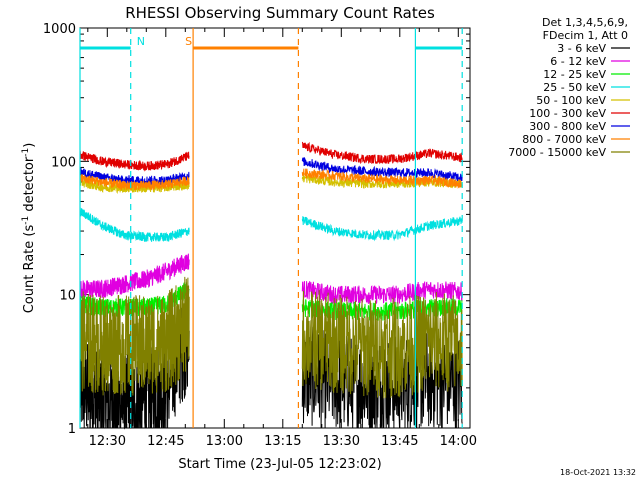 The width and height of the screenshot is (640, 480). Describe the element at coordinates (567, 113) in the screenshot. I see `legend-label-5: 100 - 300 keV` at that location.